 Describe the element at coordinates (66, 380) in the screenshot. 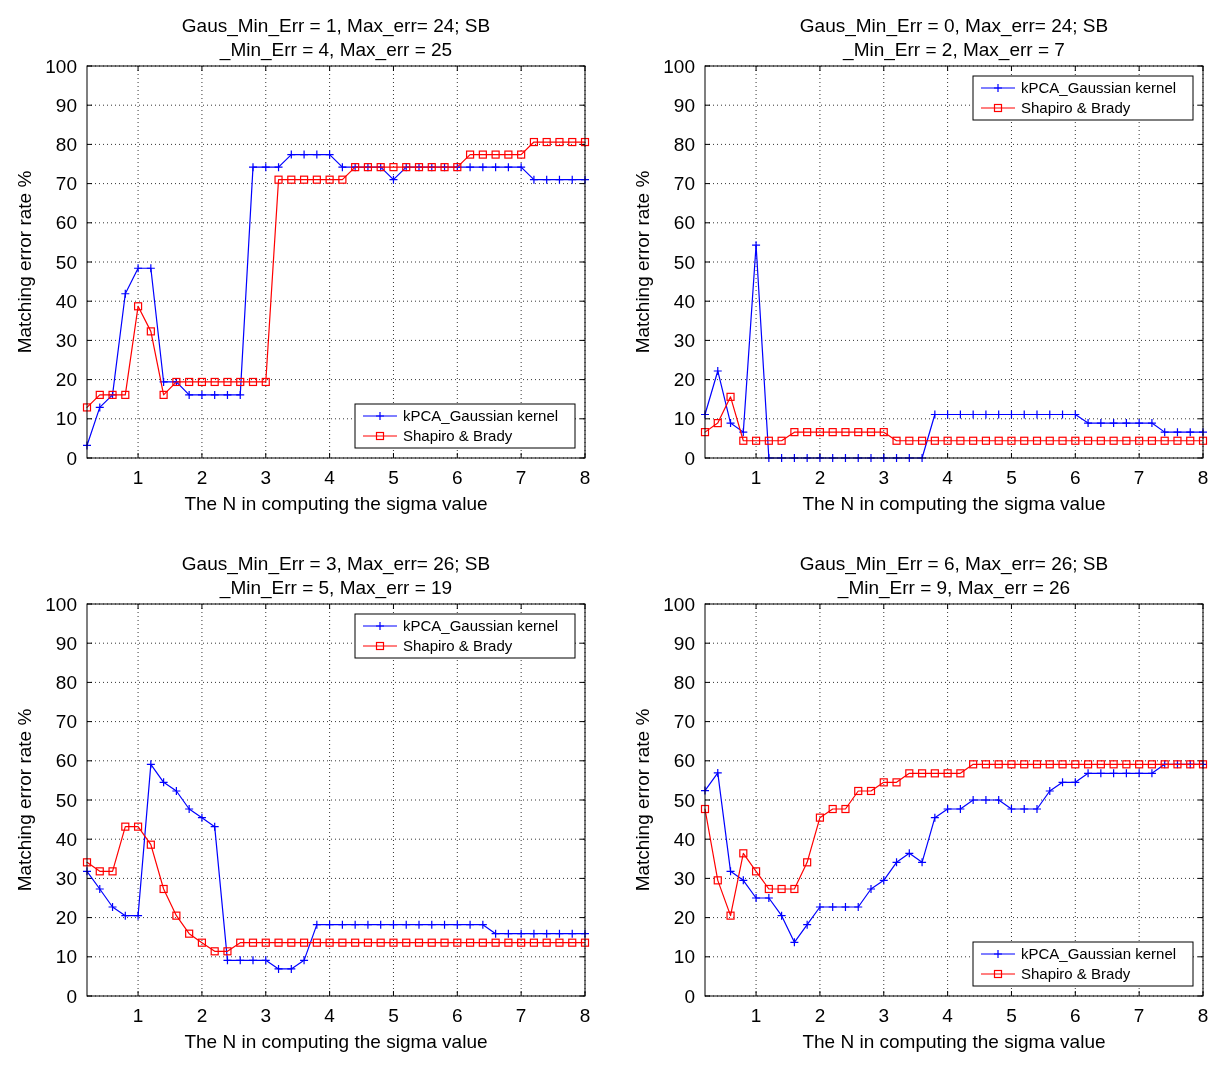

I see `y-tick-label: 20` at that location.